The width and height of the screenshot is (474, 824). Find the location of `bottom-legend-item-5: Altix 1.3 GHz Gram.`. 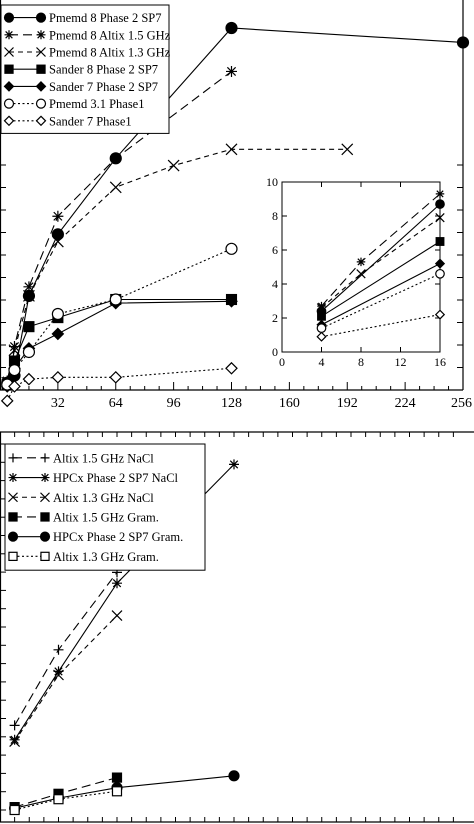

bottom-legend-item-5: Altix 1.3 GHz Gram. is located at coordinates (83, 557).